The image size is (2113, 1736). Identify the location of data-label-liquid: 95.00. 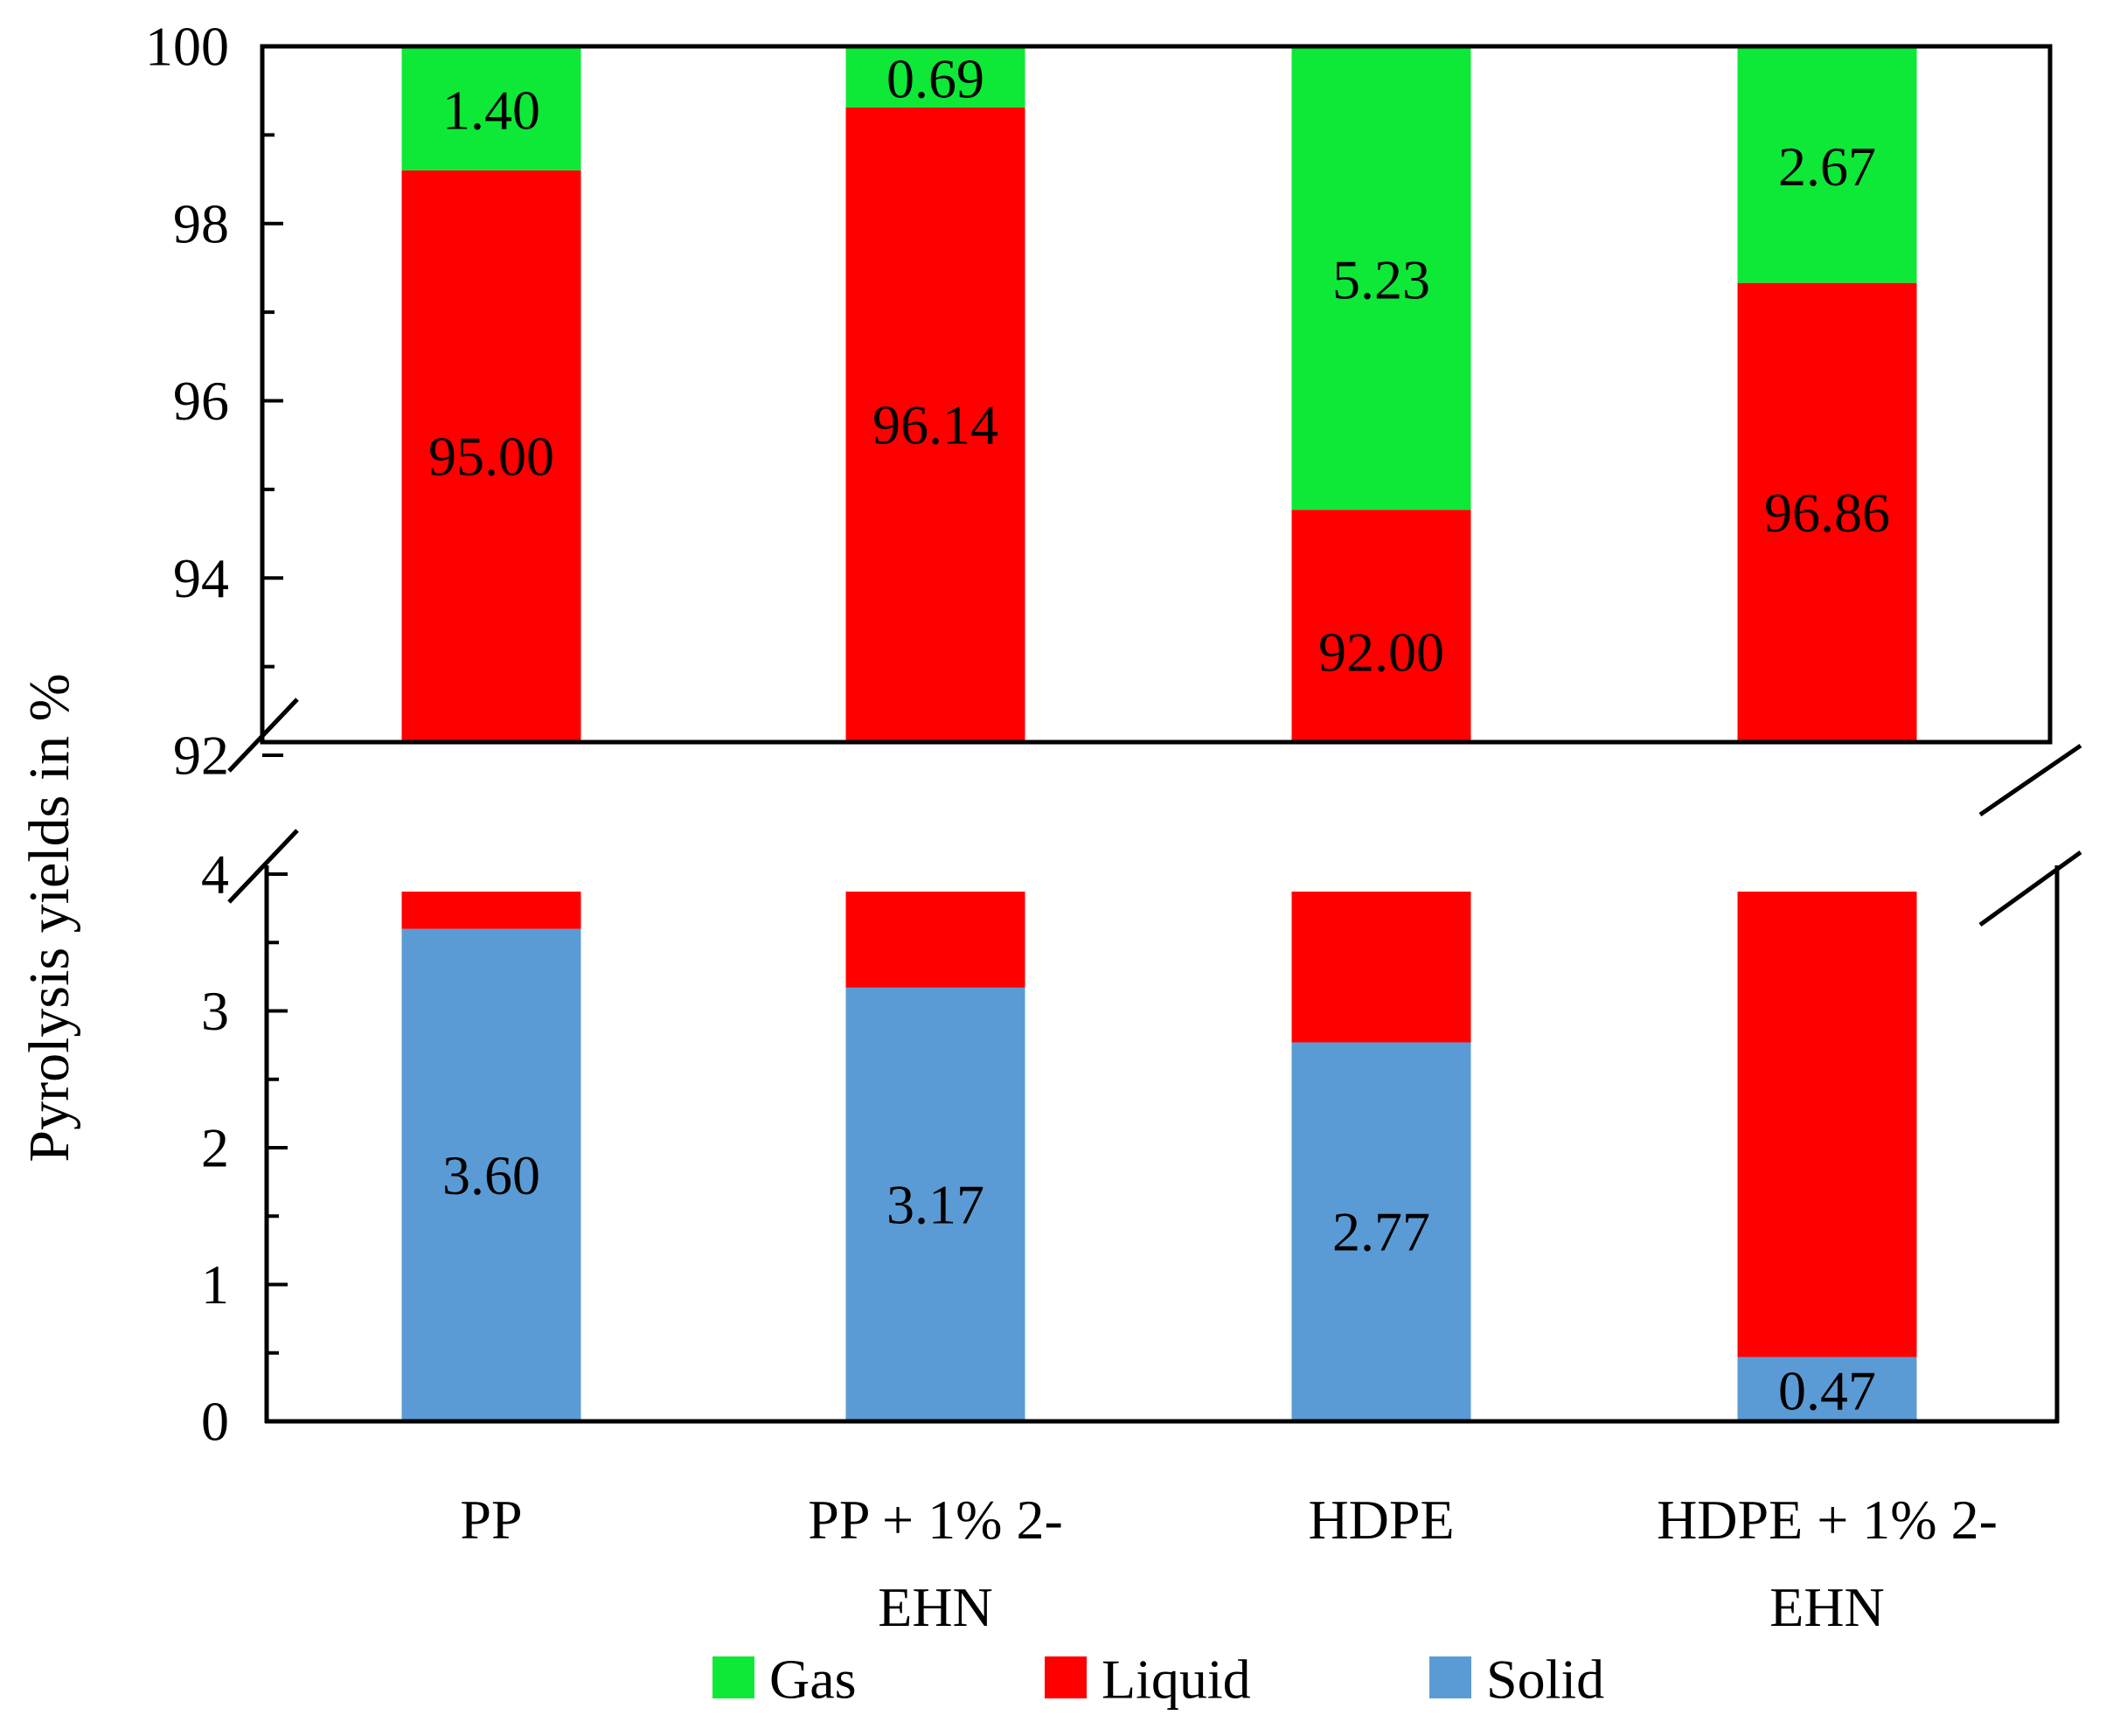
(491, 456).